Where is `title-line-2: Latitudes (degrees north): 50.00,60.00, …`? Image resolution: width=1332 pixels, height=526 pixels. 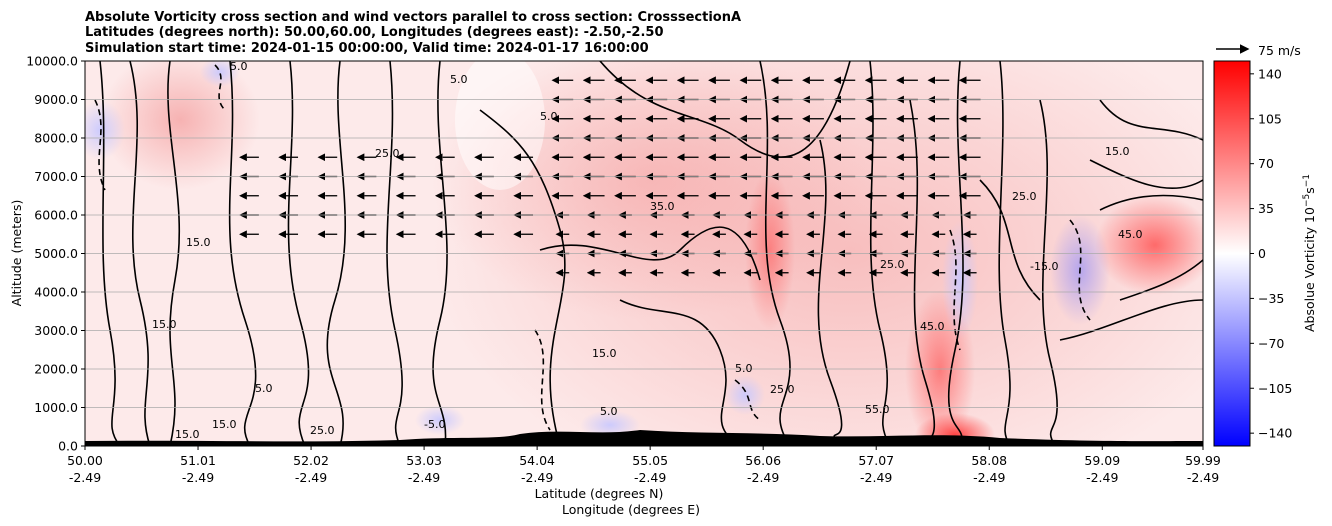 title-line-2: Latitudes (degrees north): 50.00,60.00, … is located at coordinates (374, 32).